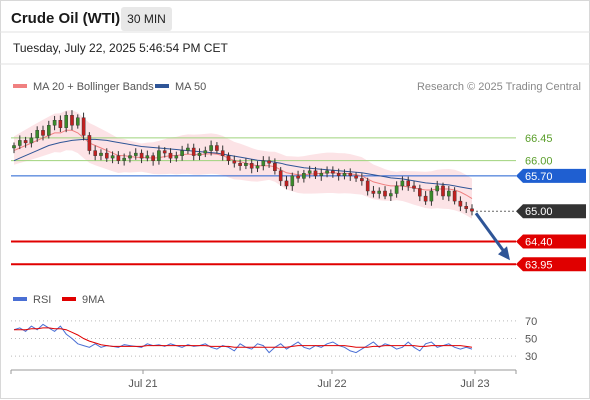 The width and height of the screenshot is (590, 400). Describe the element at coordinates (531, 340) in the screenshot. I see `rsi-tick-label-1: 50` at that location.